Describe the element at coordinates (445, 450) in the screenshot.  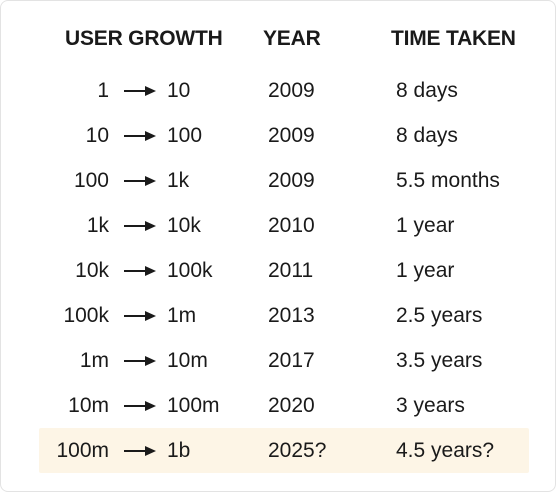
I see `time-taken-cell: 4.5 years?` at that location.